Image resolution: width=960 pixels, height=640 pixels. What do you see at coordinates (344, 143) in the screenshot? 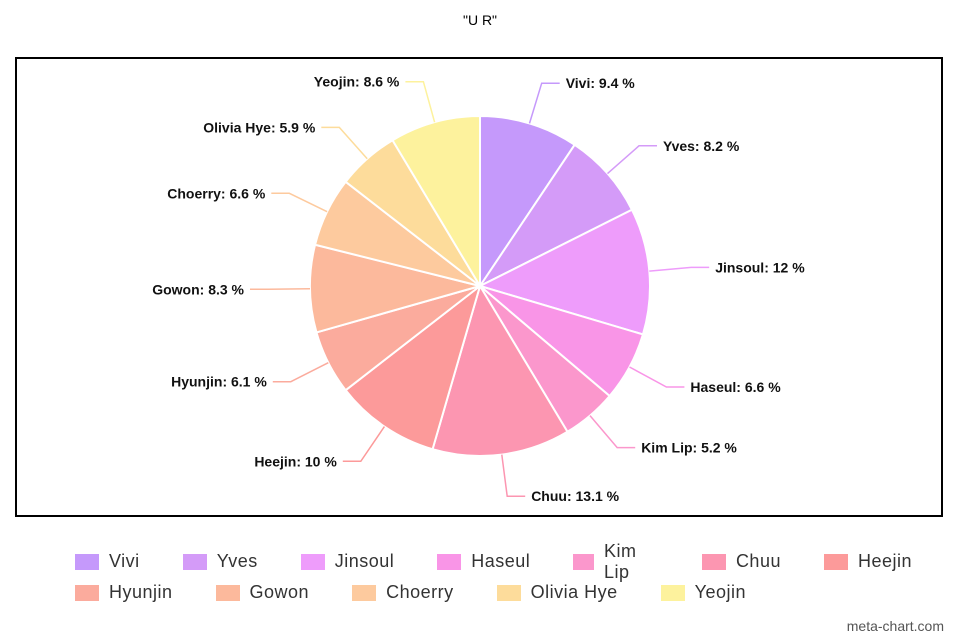
I see `leader-line-olivia-hye` at bounding box center [344, 143].